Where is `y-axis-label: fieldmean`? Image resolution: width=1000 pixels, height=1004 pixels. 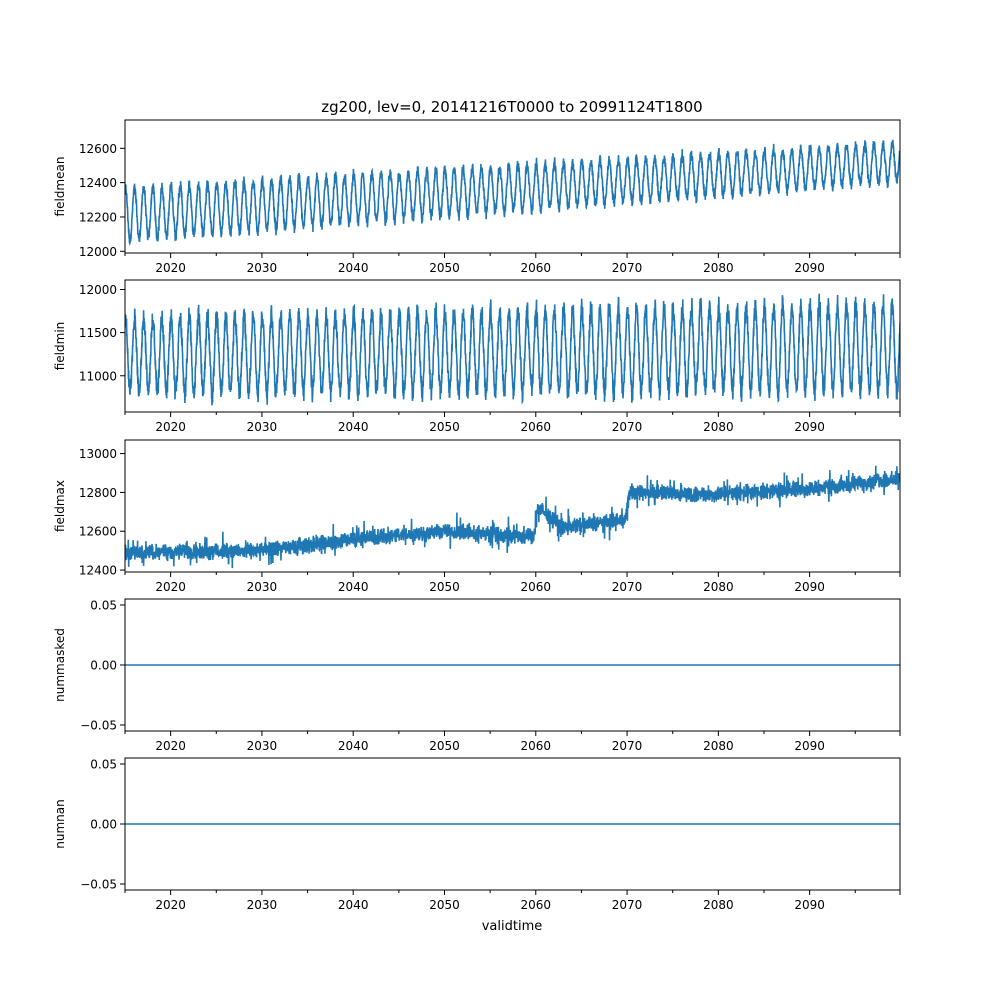 y-axis-label: fieldmean is located at coordinates (60, 187).